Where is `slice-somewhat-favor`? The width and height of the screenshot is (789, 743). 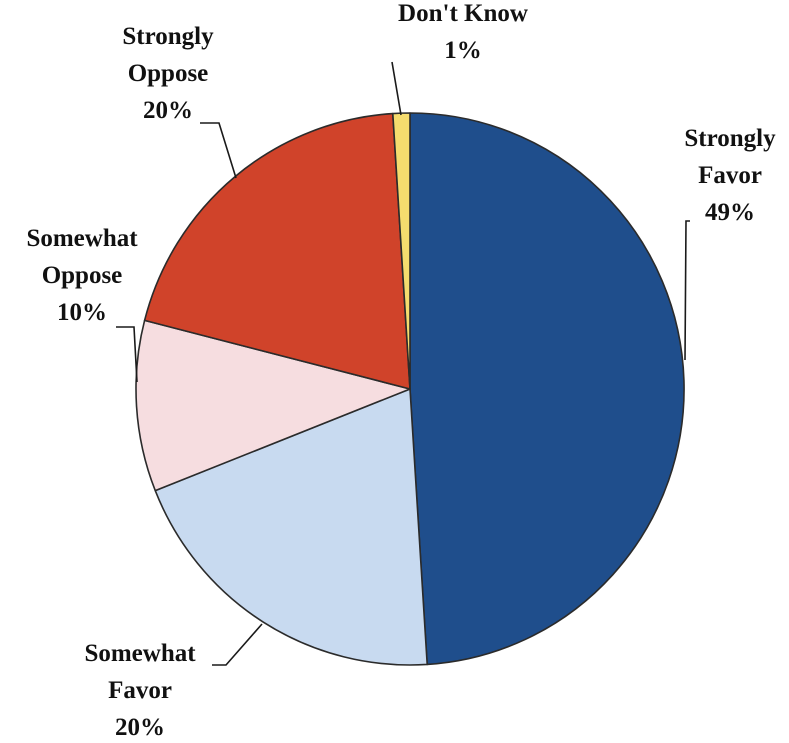
slice-somewhat-favor is located at coordinates (291, 527).